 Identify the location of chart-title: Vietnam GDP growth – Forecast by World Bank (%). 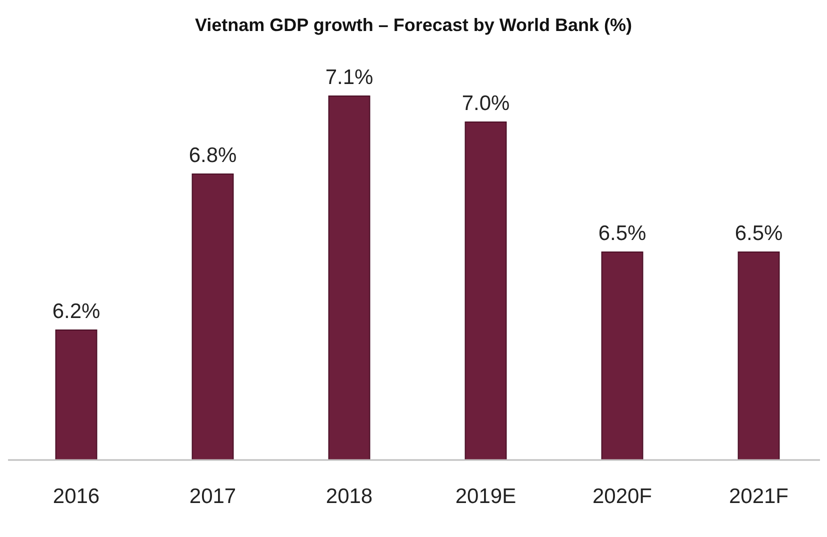
(413, 25).